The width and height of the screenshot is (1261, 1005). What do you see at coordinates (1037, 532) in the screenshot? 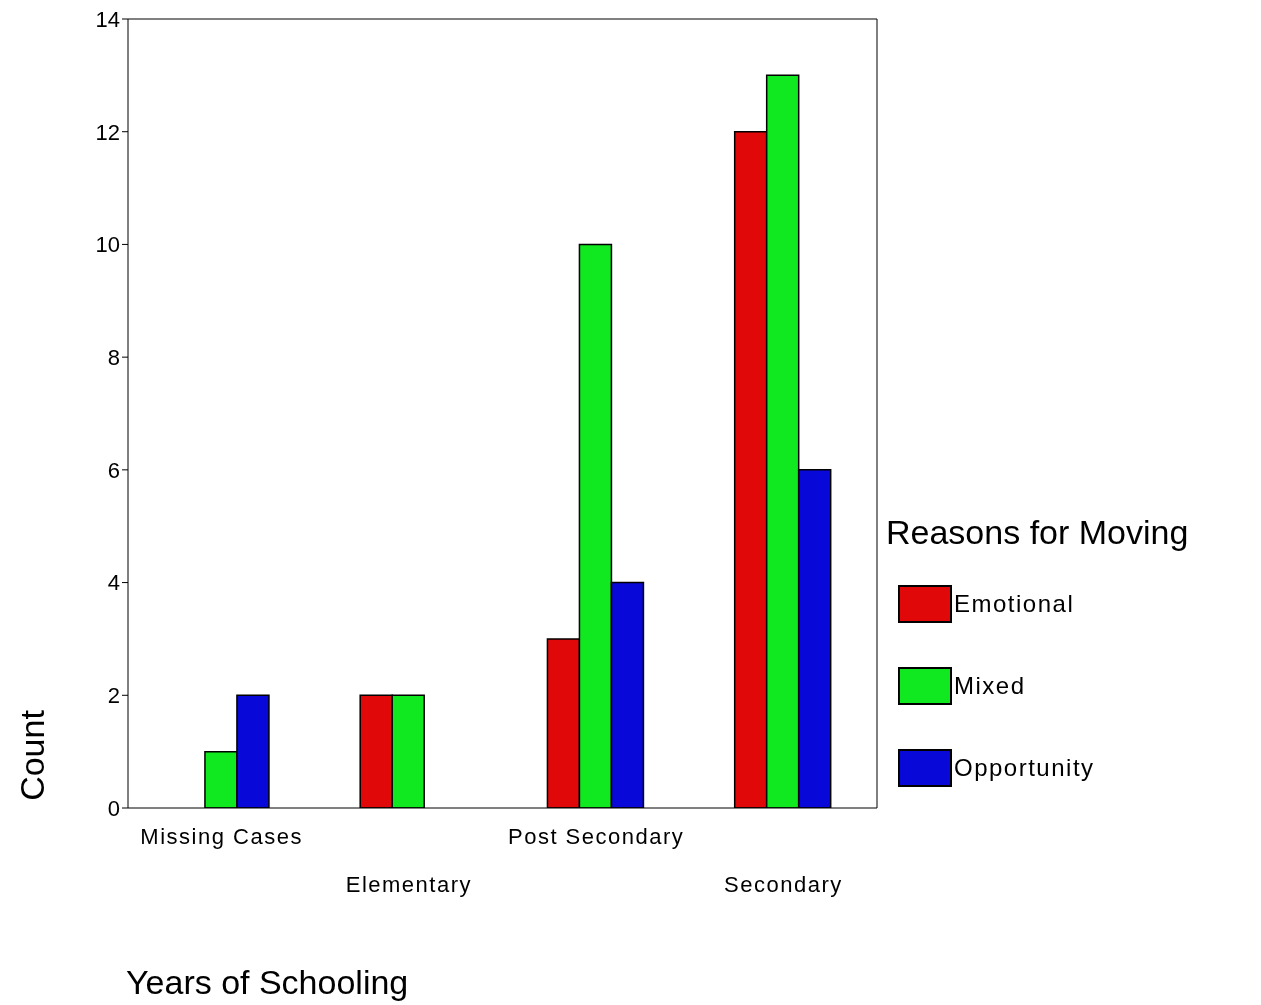
I see `legend-title: Reasons for Moving` at bounding box center [1037, 532].